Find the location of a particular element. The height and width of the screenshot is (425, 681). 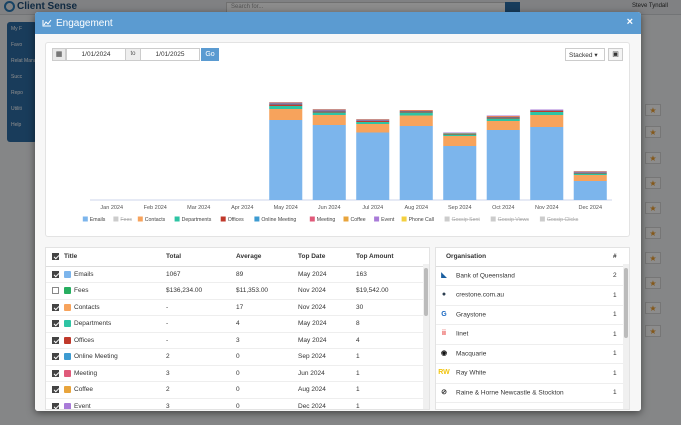

metrics-row: Departments -4 May 2024 8 is located at coordinates (237, 324).